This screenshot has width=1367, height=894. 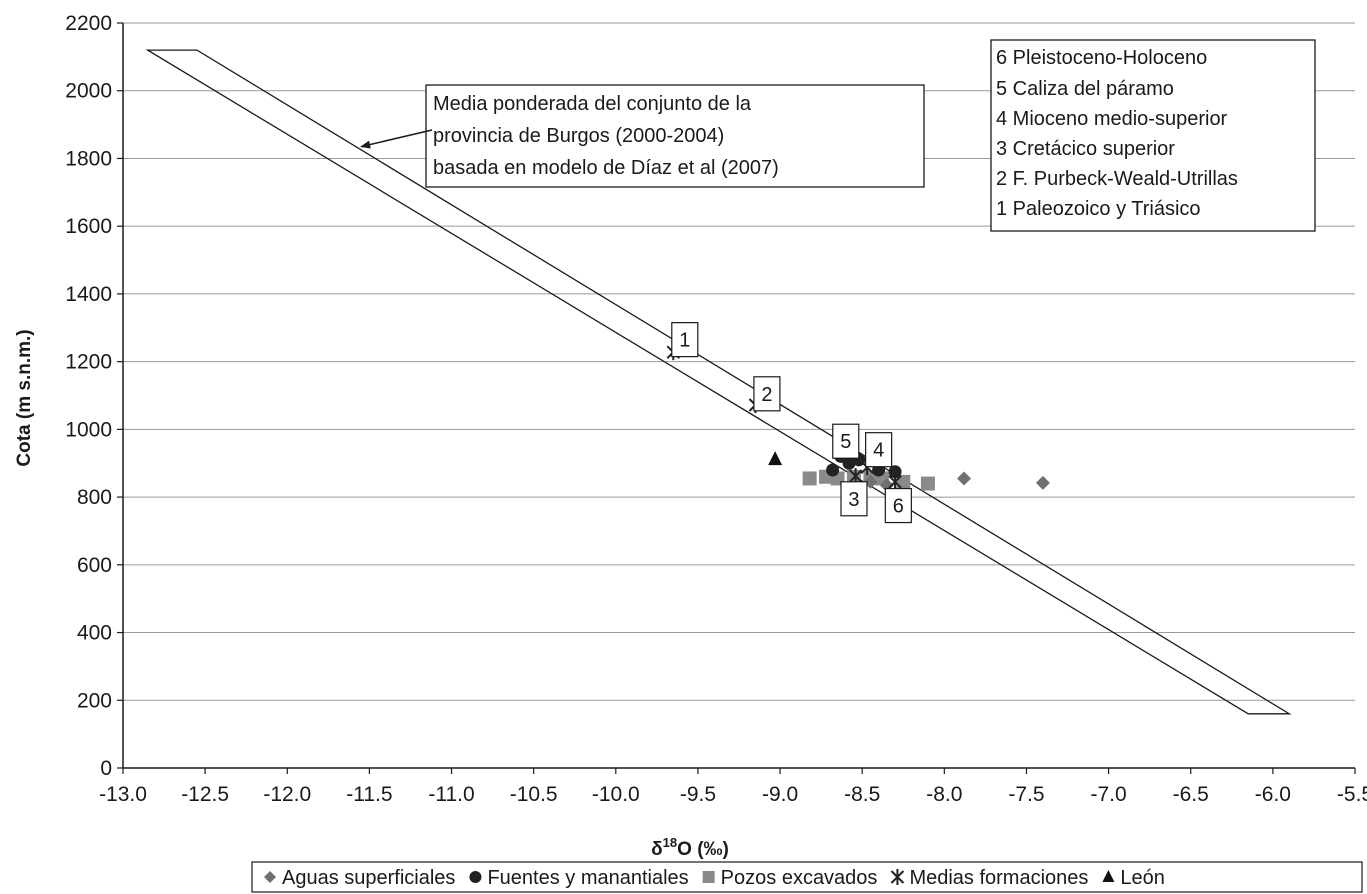 I want to click on x-tick-label-8: -9.0, so click(x=780, y=794).